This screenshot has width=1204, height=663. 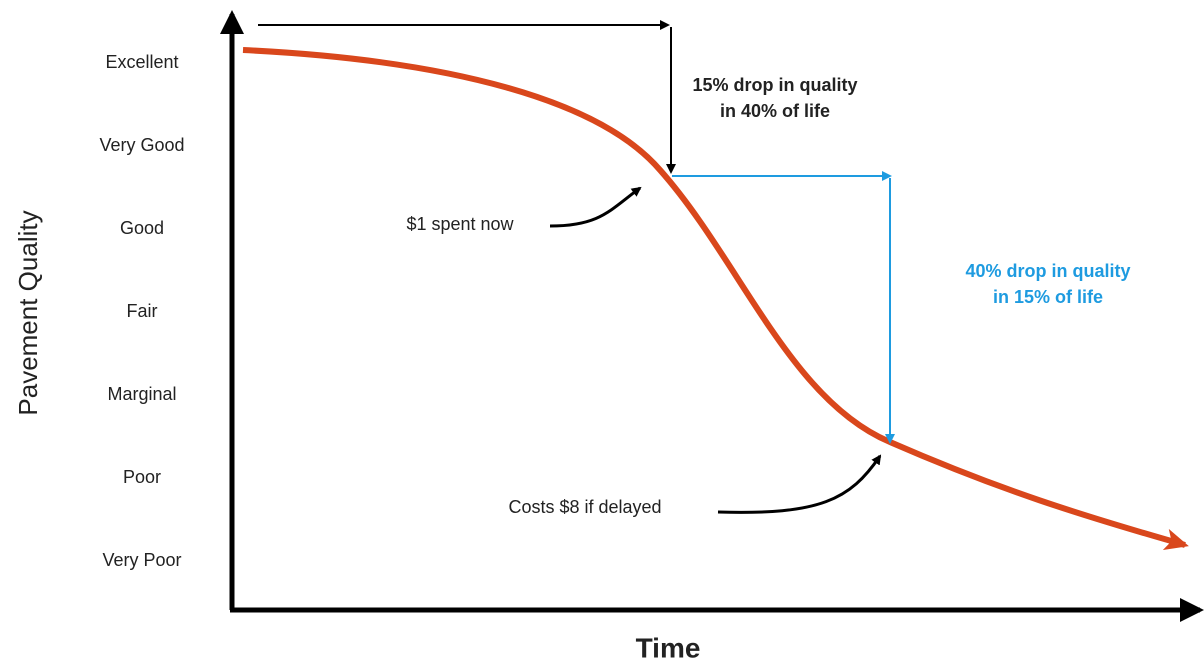 What do you see at coordinates (28, 312) in the screenshot?
I see `y-axis-title: Pavement Quality` at bounding box center [28, 312].